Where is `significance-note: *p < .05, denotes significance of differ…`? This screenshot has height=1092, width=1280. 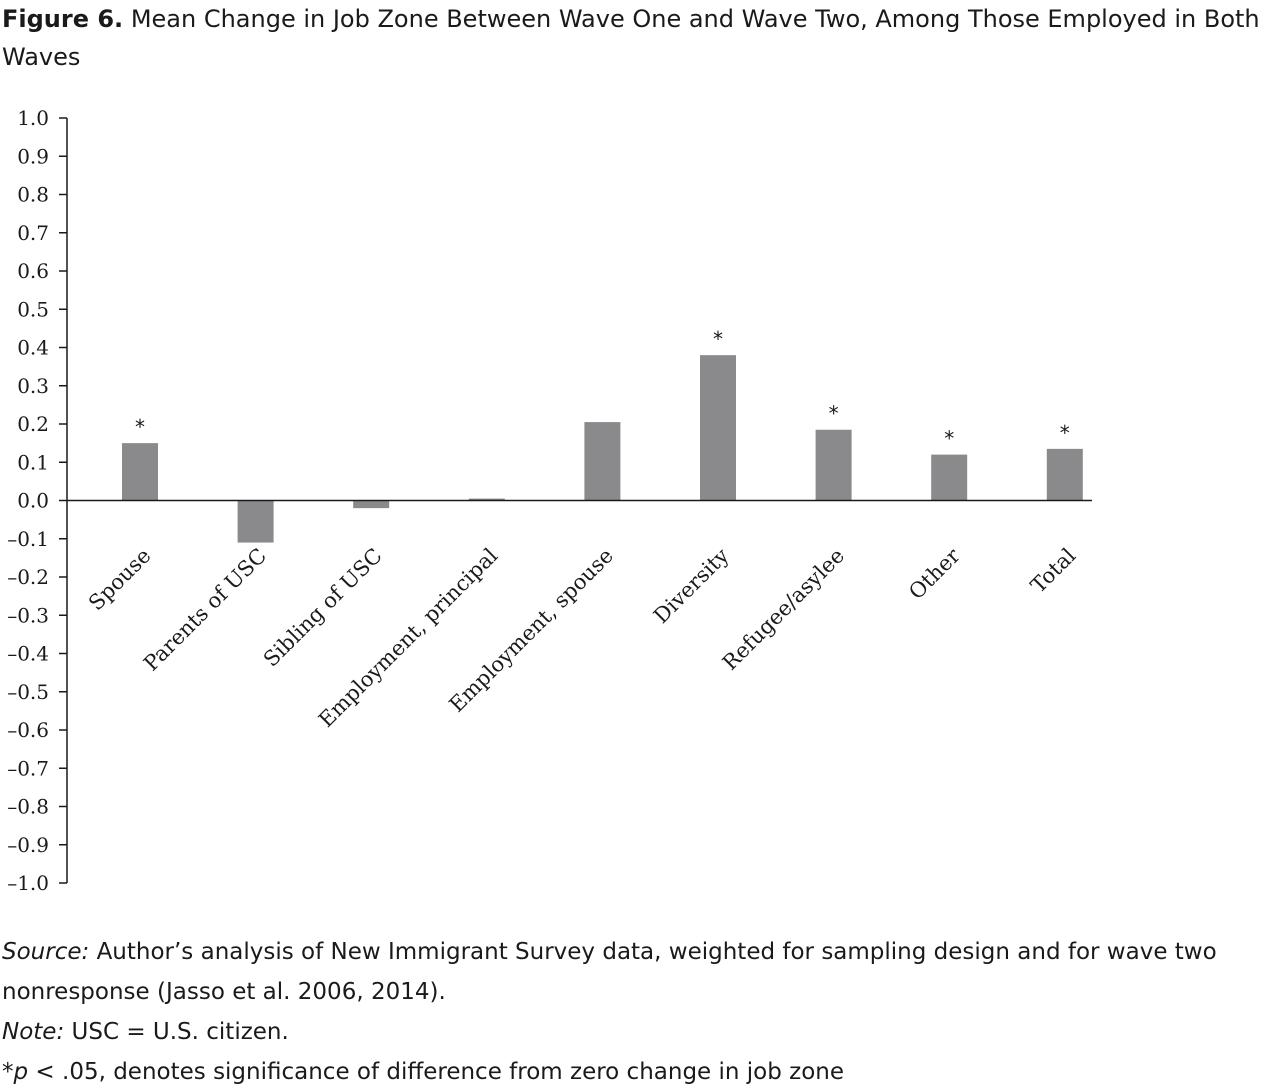 significance-note: *p < .05, denotes significance of differ… is located at coordinates (640, 1072).